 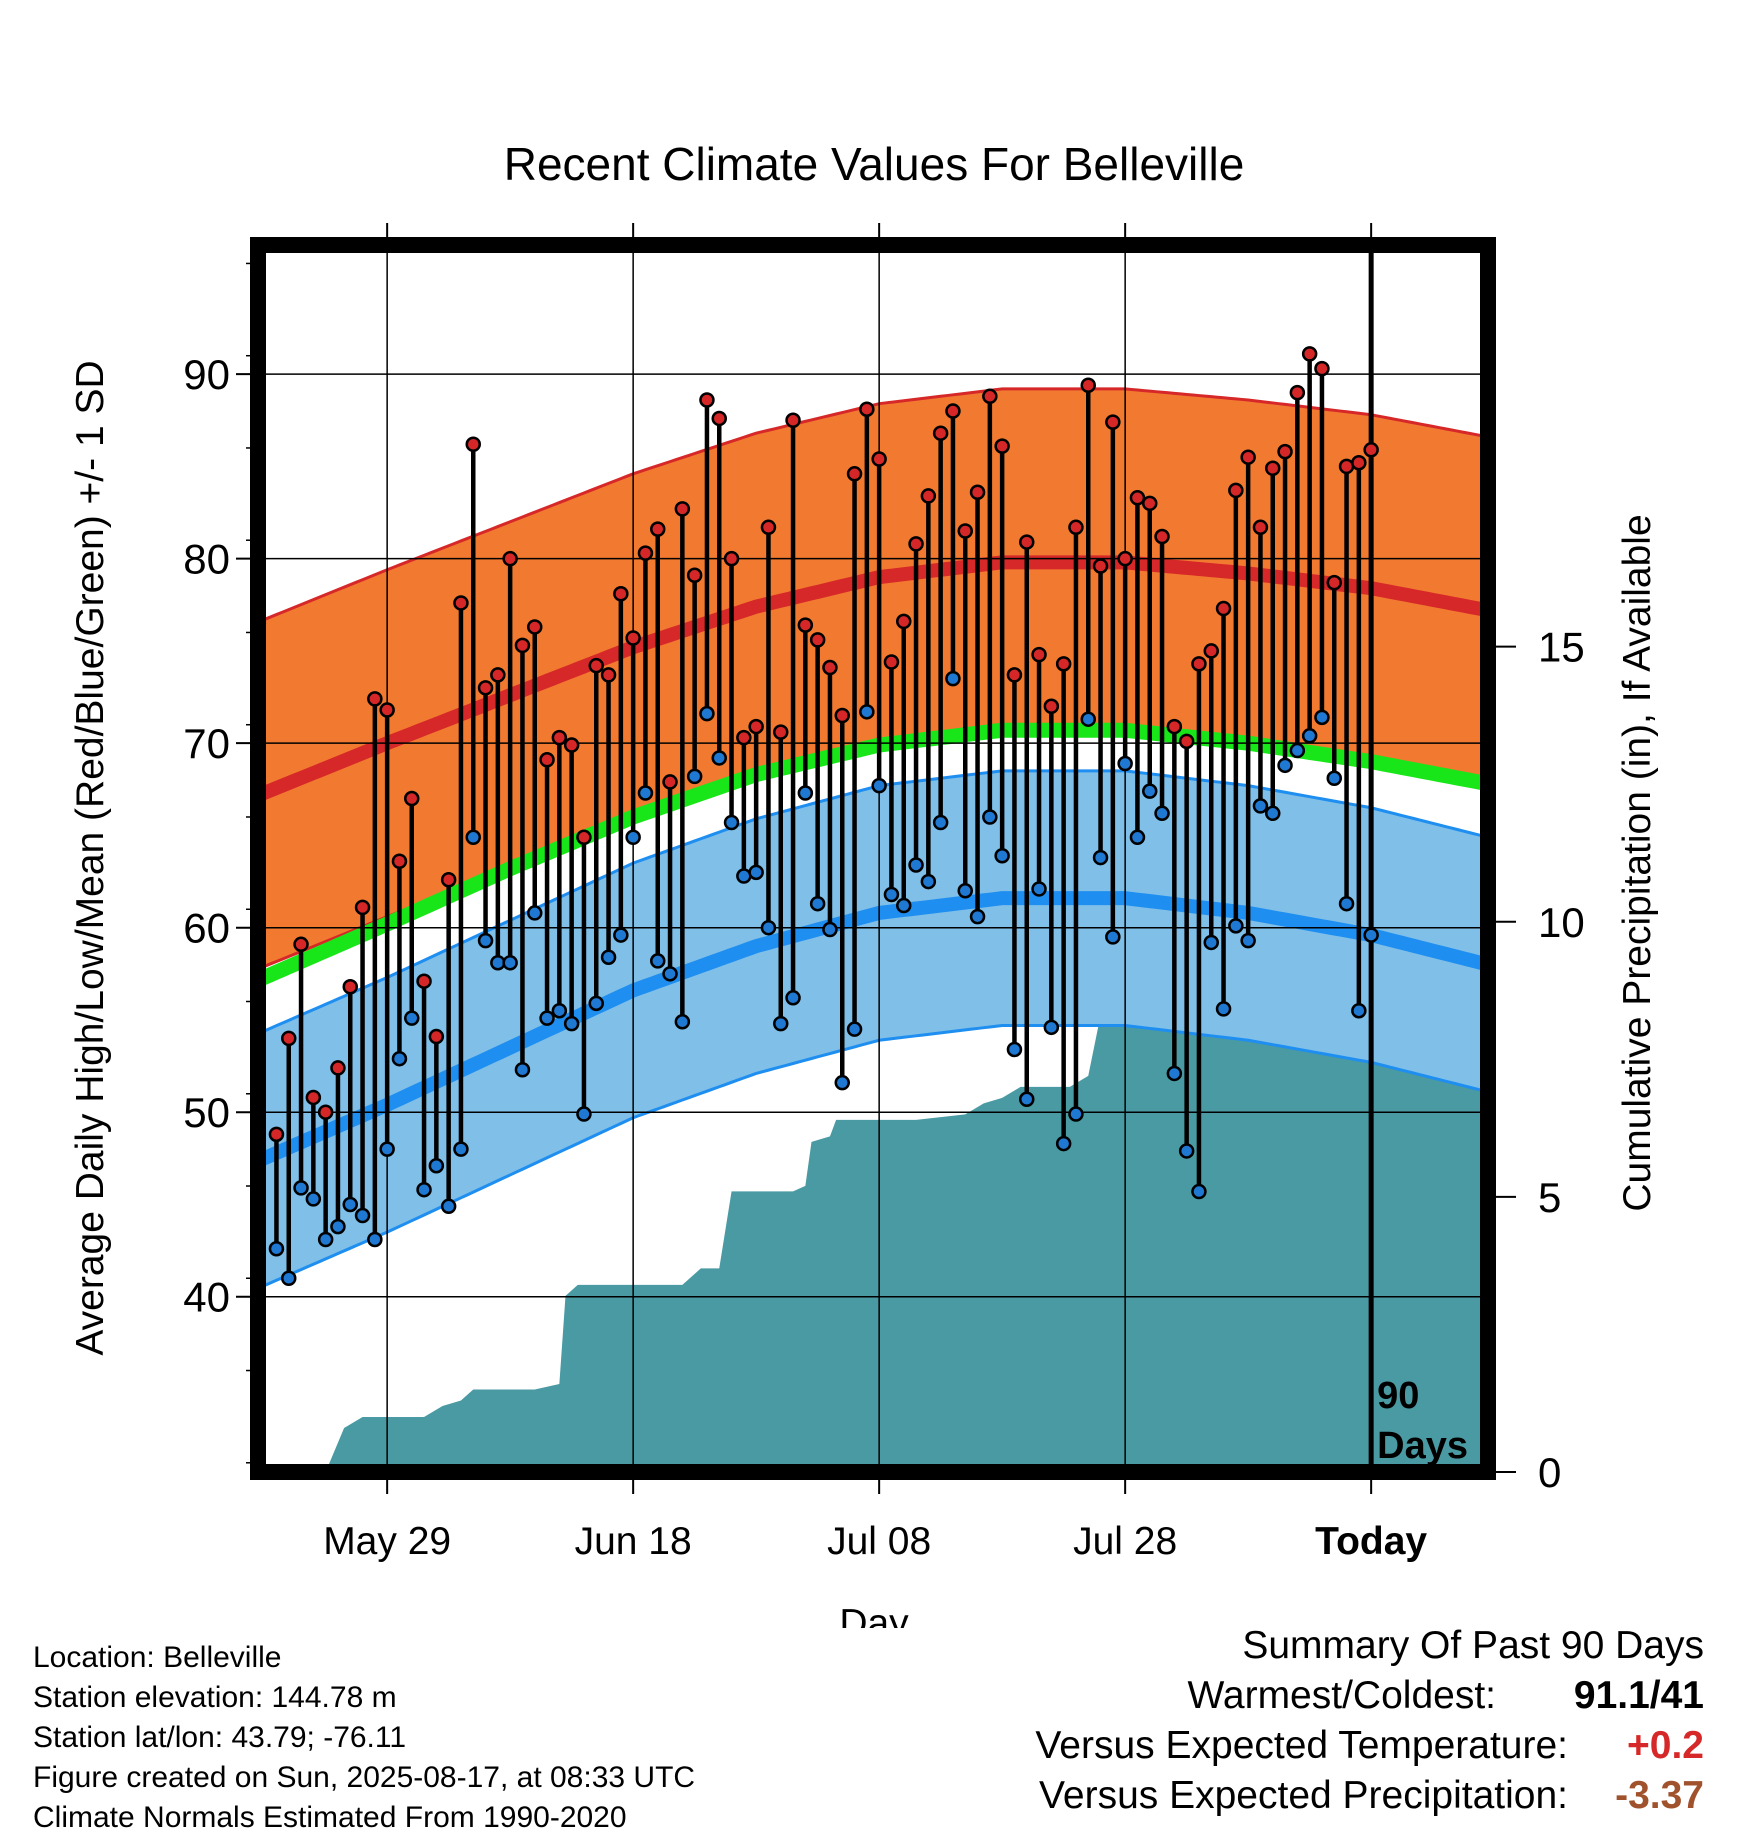 I want to click on y-tick-label: 90, so click(x=206, y=374).